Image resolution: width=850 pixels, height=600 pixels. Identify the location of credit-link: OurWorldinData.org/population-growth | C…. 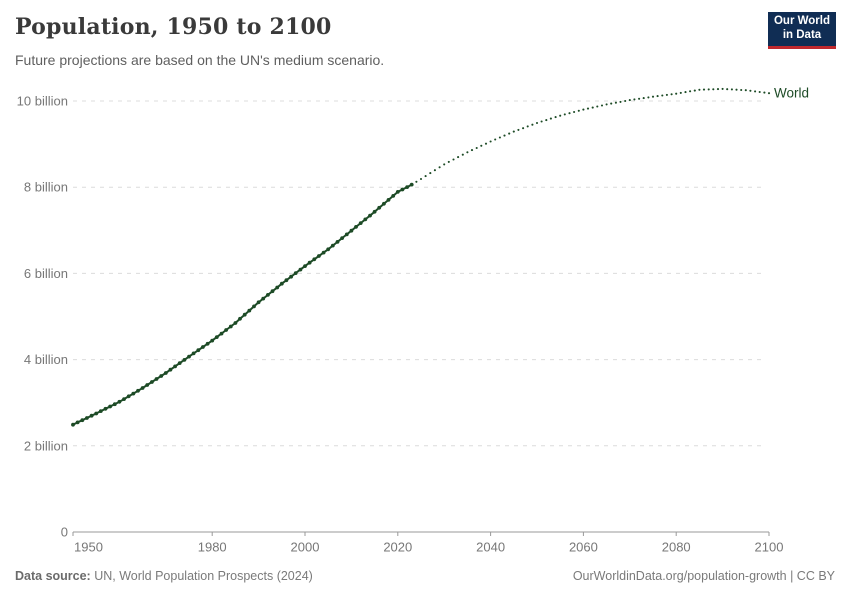
(703, 576).